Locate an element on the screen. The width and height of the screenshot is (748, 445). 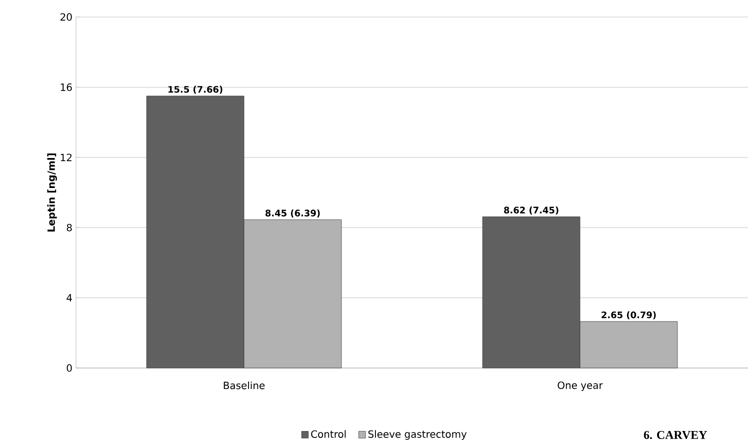
text: 6. CARVEY is located at coordinates (675, 435).